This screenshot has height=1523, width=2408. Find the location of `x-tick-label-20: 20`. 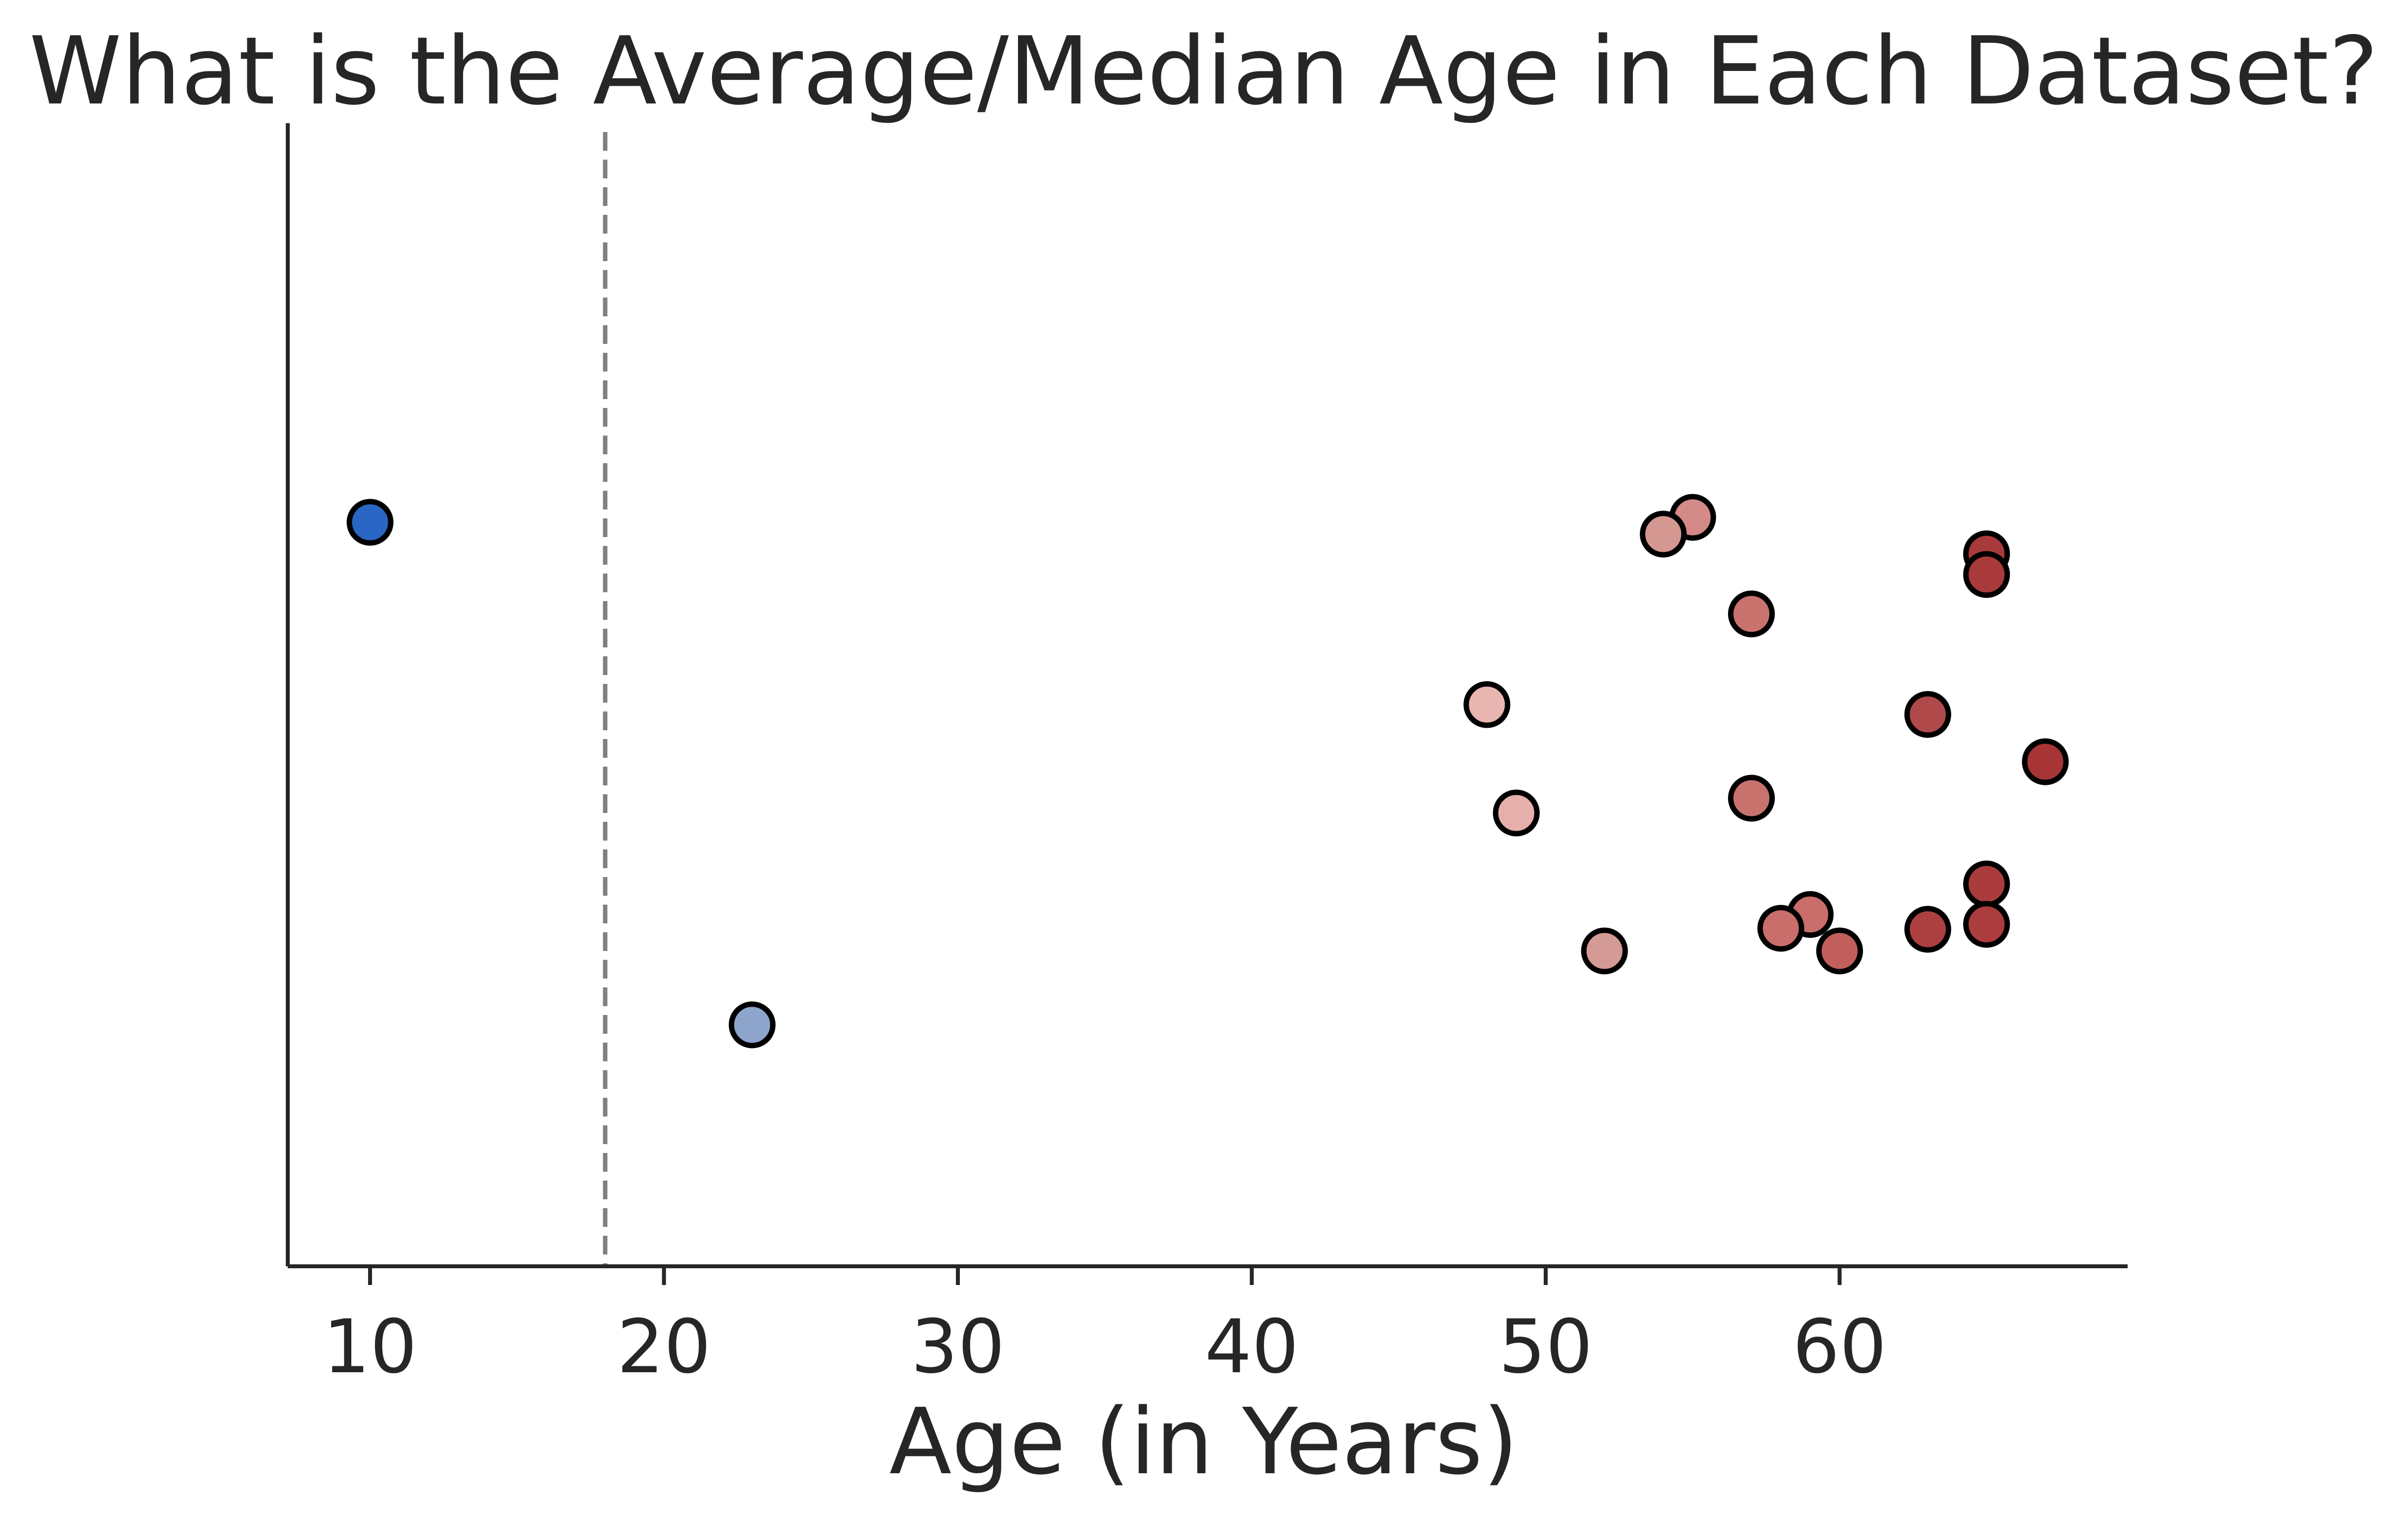

x-tick-label-20: 20 is located at coordinates (664, 1347).